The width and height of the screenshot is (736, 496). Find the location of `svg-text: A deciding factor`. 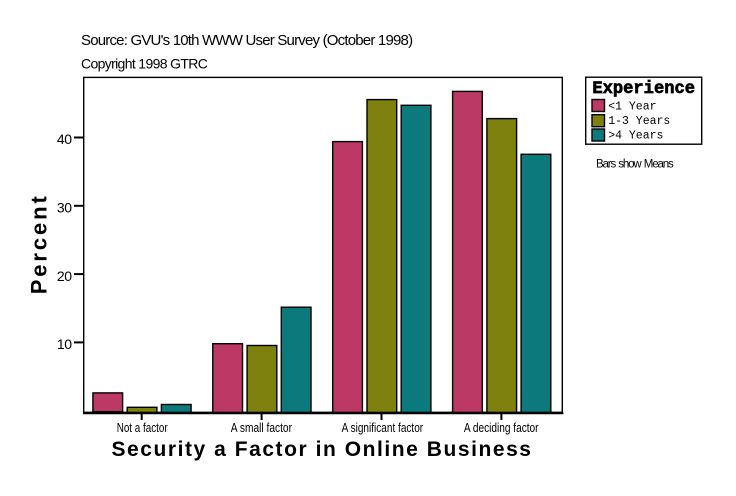

svg-text: A deciding factor is located at coordinates (501, 427).